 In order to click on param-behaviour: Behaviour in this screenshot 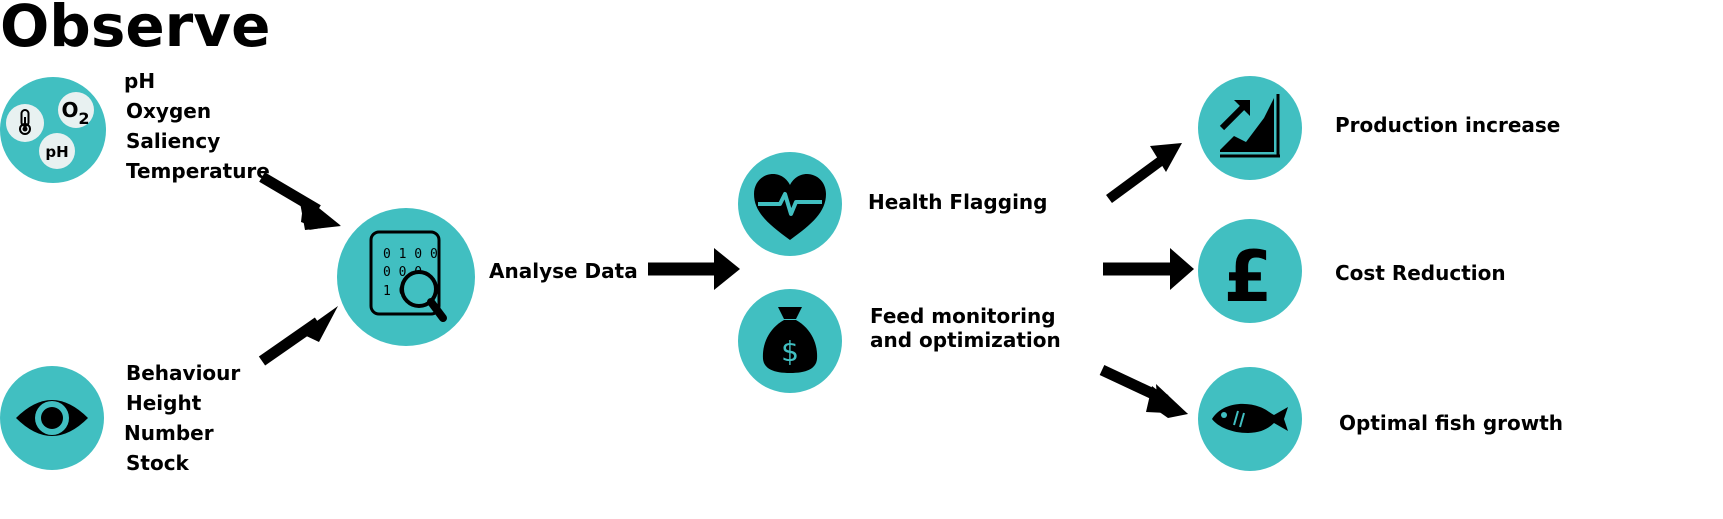, I will do `click(183, 373)`.